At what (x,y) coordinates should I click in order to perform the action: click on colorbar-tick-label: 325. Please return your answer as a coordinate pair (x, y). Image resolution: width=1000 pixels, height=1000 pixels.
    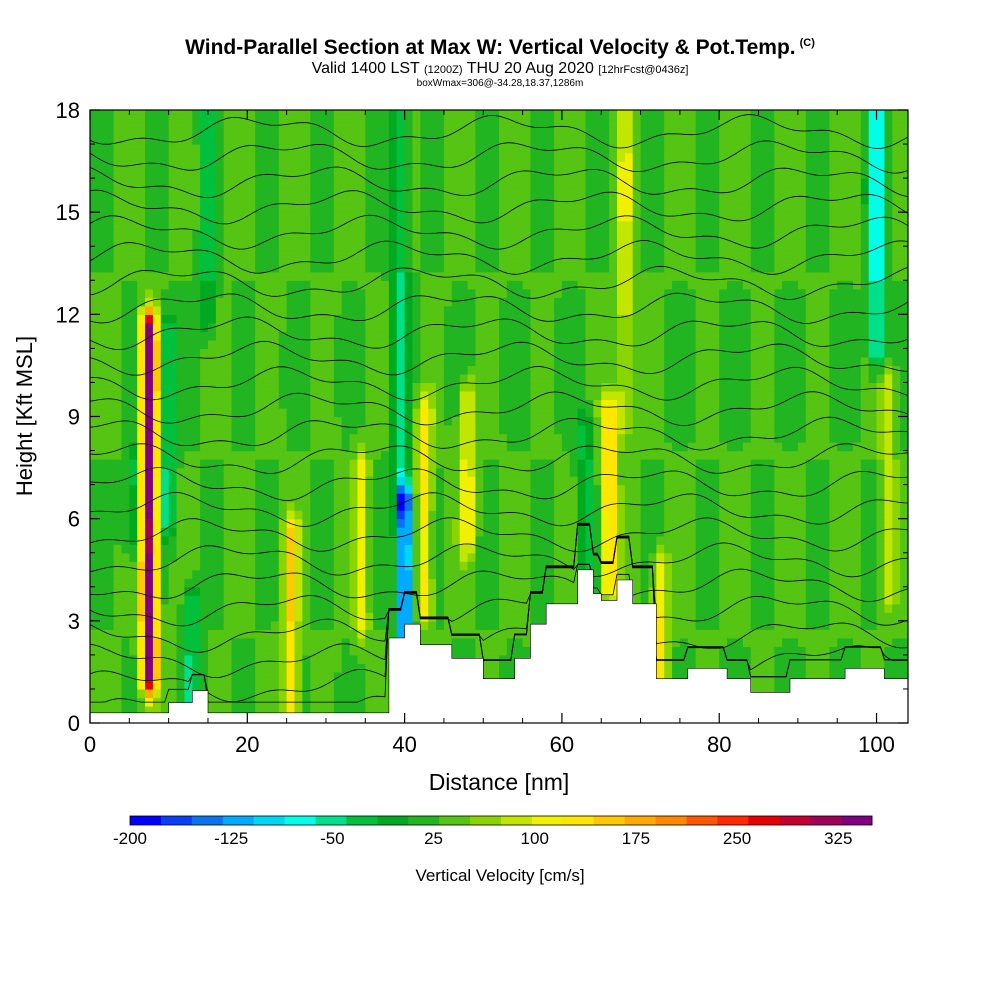
    Looking at the image, I should click on (838, 838).